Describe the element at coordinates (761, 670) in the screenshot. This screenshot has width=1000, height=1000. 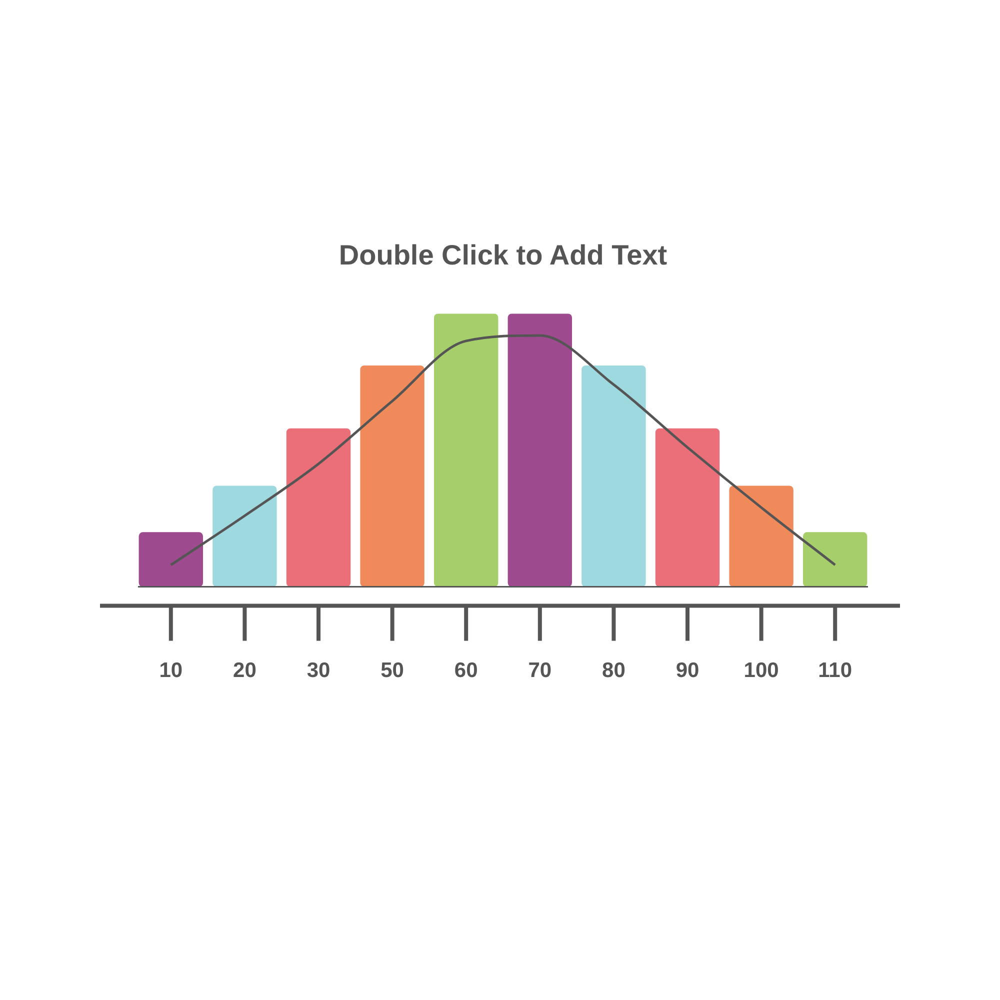
I see `x-tick-label: 100` at that location.